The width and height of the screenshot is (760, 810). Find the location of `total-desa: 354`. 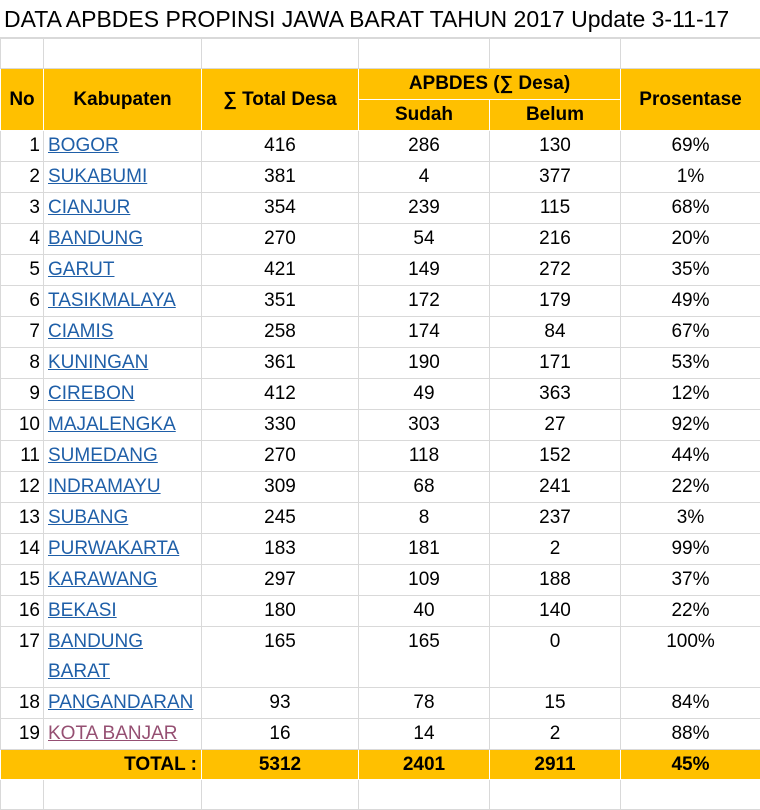

total-desa: 354 is located at coordinates (280, 208).